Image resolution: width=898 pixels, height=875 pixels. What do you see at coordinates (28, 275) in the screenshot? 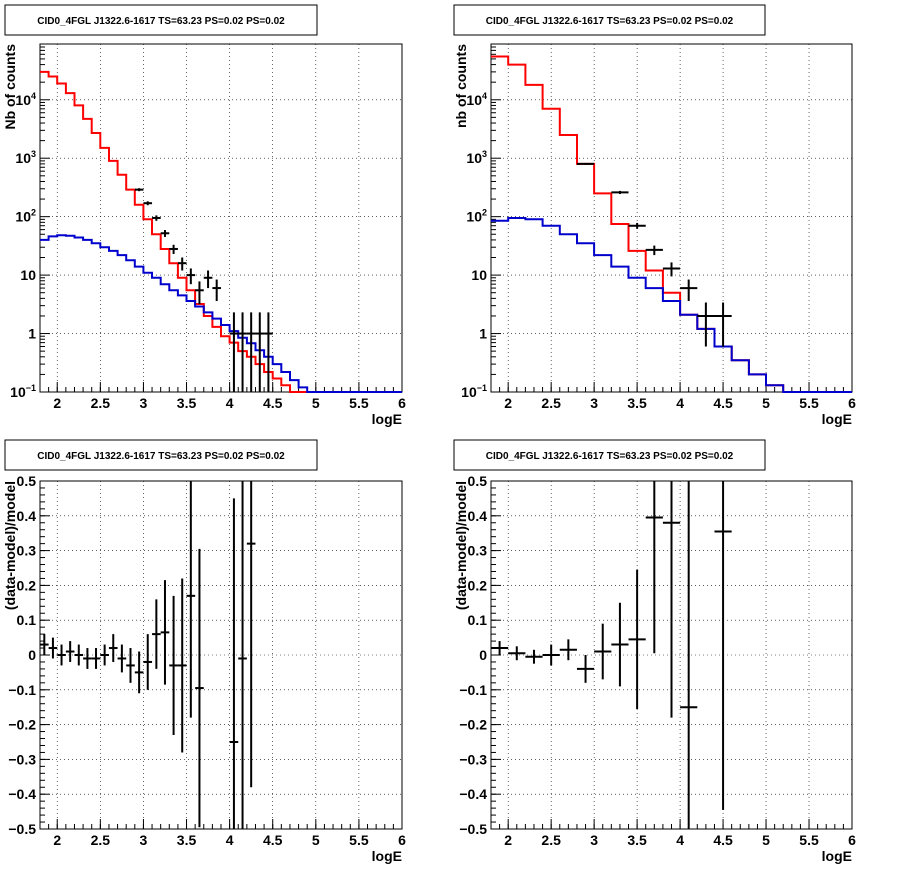
I see `y-tick-label: 10` at bounding box center [28, 275].